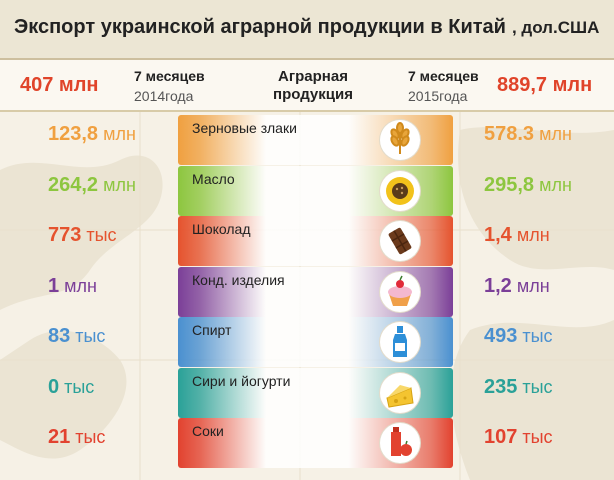 This screenshot has width=614, height=480. Describe the element at coordinates (313, 94) in the screenshot. I see `category-heading-line2: продукция` at that location.